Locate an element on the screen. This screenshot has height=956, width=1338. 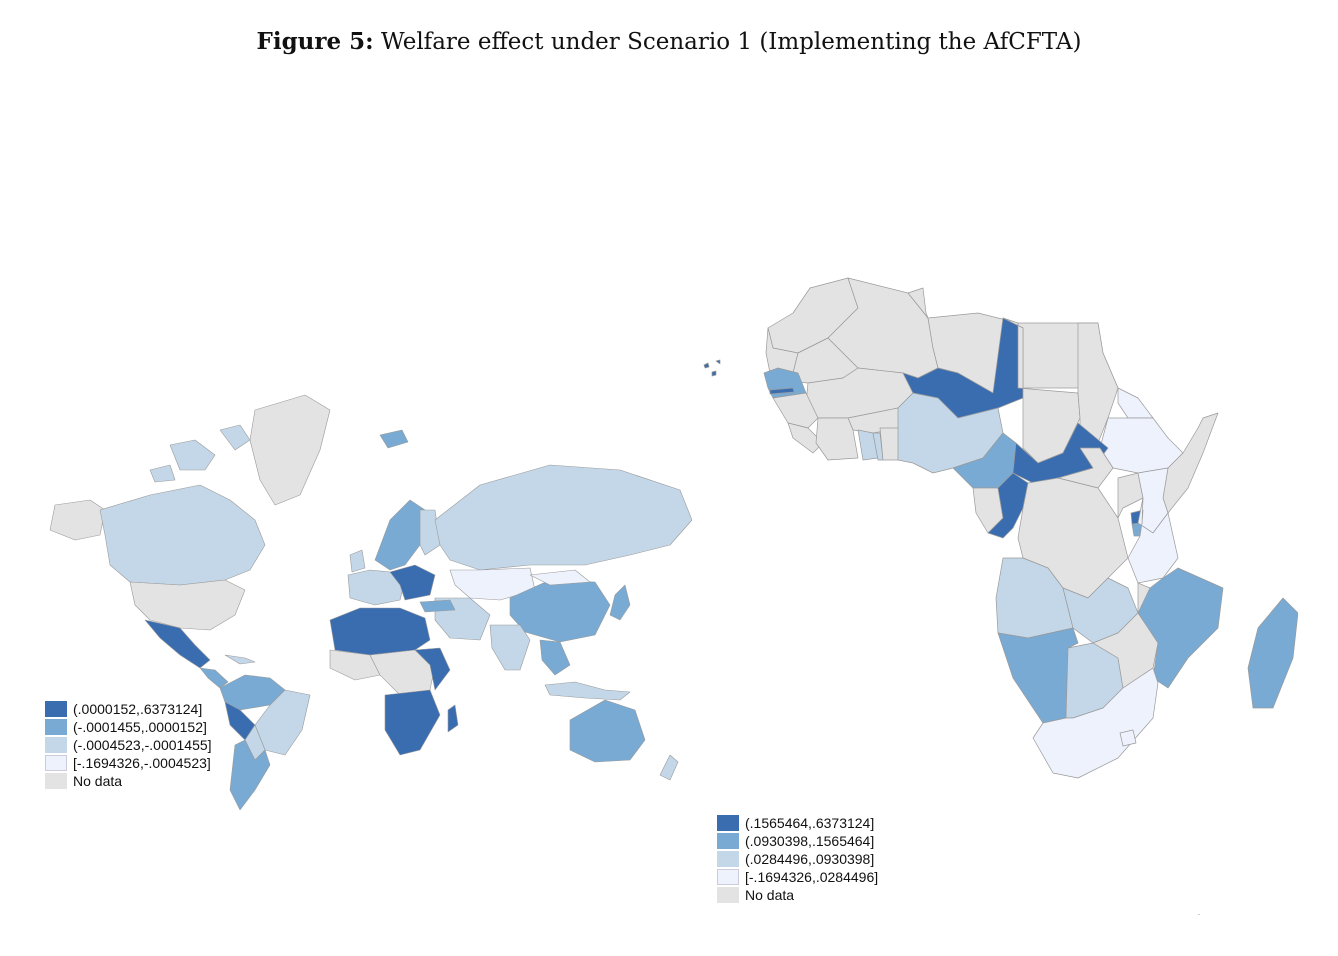
legend-label: (.0930398,.1565464] is located at coordinates (810, 841).